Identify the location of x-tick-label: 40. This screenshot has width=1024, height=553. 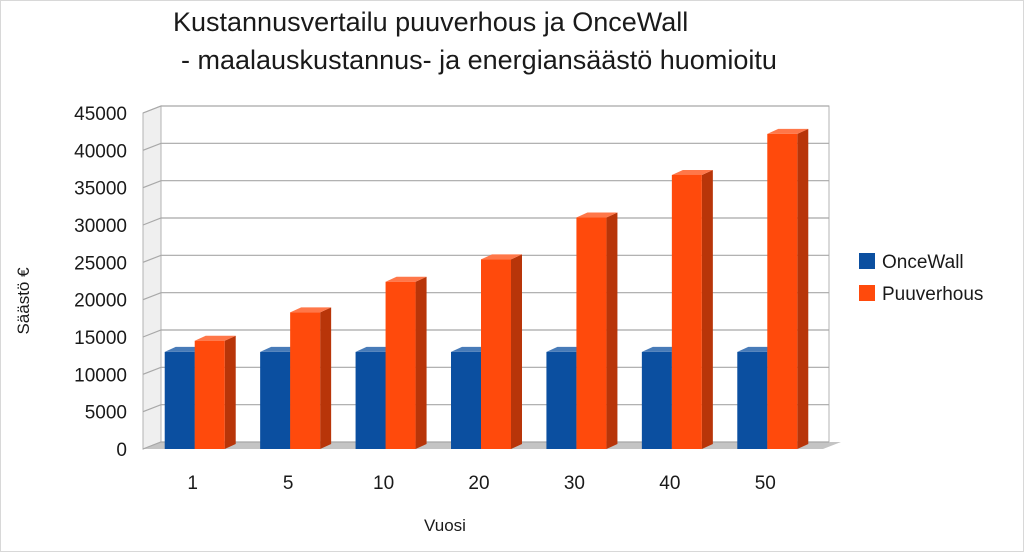
(669, 483).